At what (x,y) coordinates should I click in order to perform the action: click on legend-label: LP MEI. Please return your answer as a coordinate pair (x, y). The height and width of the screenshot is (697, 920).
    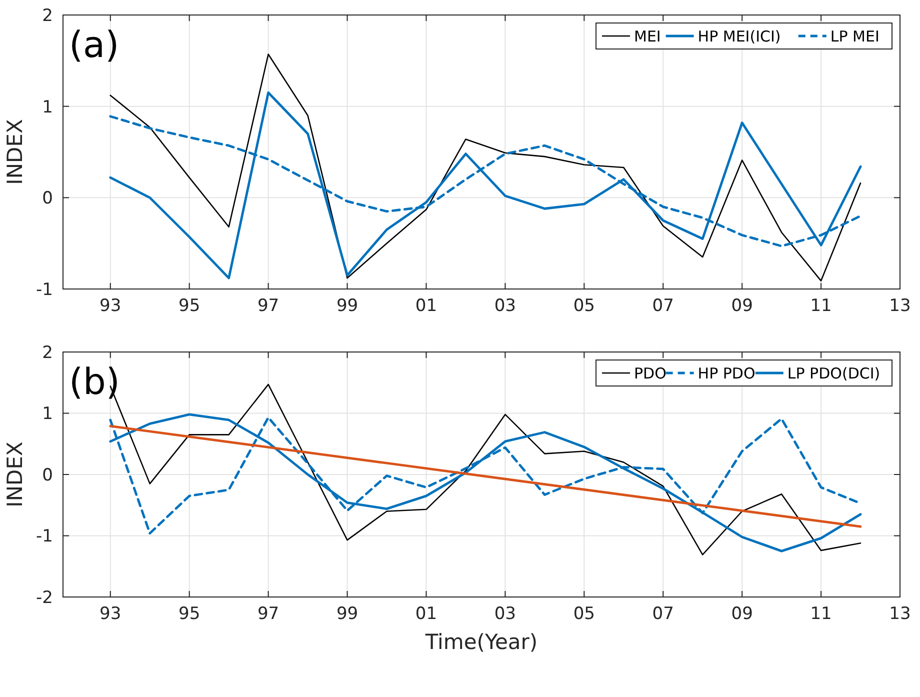
    Looking at the image, I should click on (855, 36).